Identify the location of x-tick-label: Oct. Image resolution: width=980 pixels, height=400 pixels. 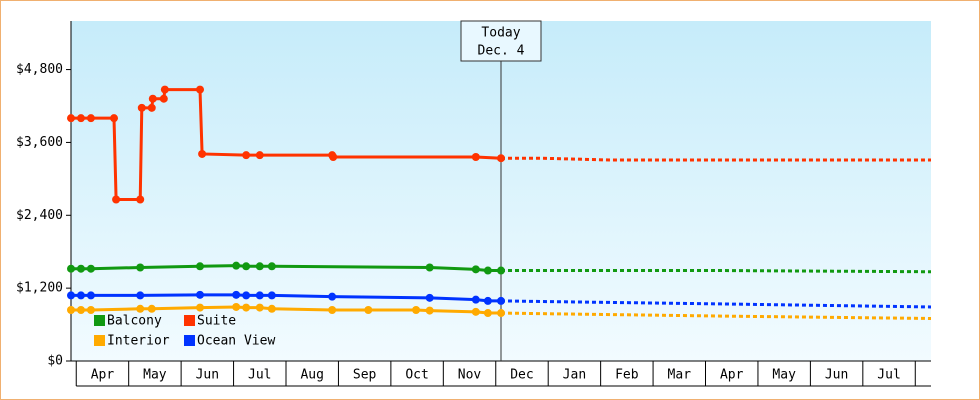
(416, 375).